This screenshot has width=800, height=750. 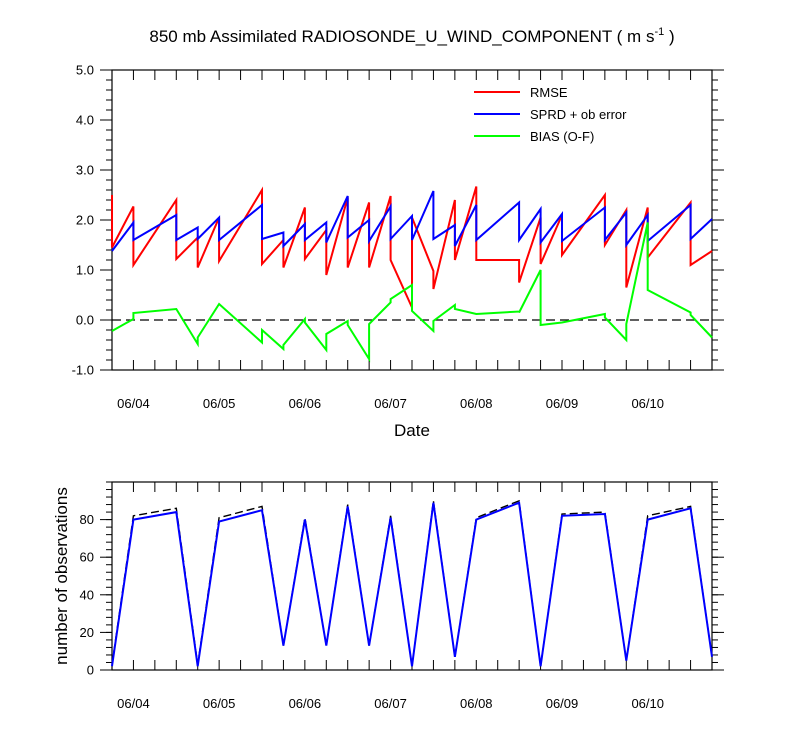 What do you see at coordinates (87, 632) in the screenshot?
I see `y-tick-label: 20` at bounding box center [87, 632].